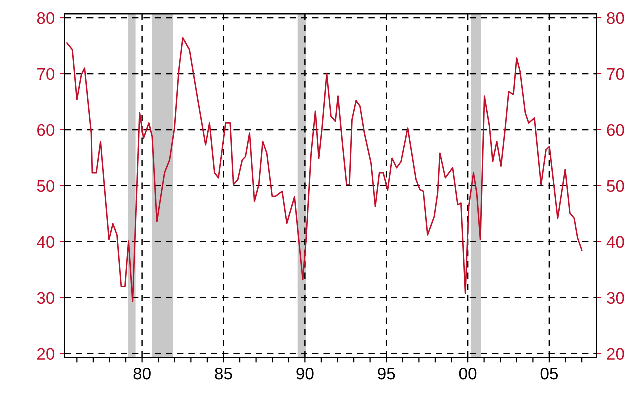  I want to click on y2-tick-label: 20, so click(615, 354).